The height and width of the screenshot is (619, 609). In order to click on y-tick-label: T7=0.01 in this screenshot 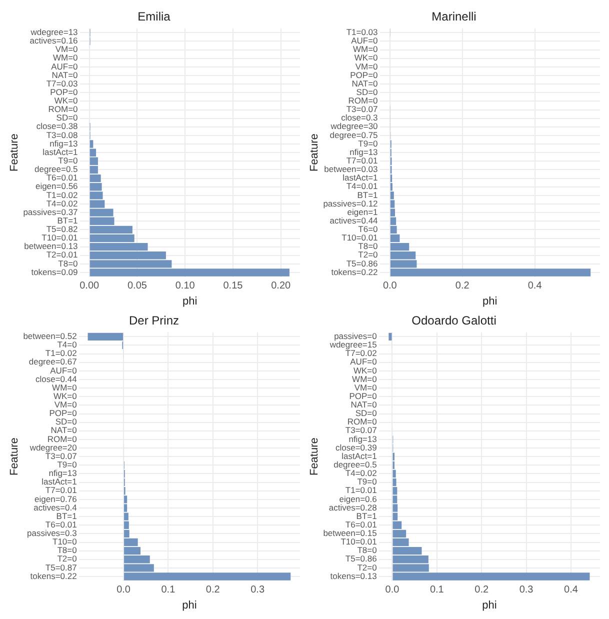, I will do `click(61, 490)`.